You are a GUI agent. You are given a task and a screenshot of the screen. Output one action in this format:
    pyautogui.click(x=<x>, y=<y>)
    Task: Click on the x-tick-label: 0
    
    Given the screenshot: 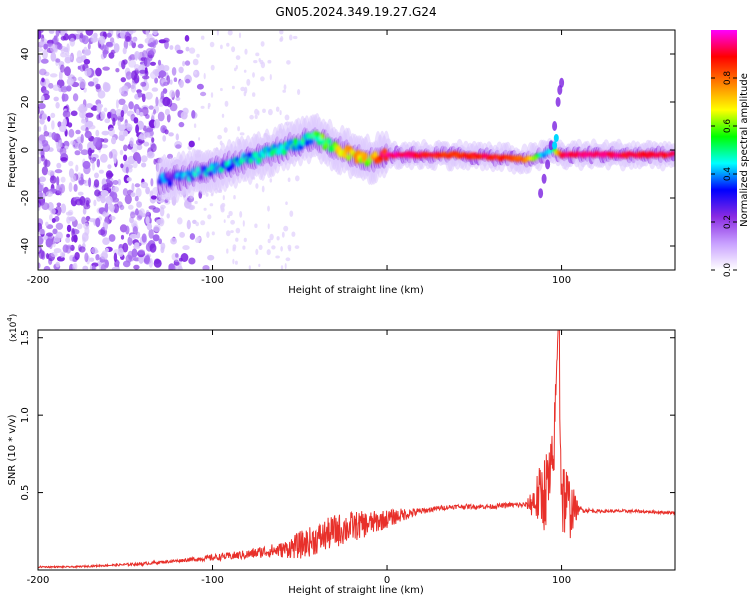 What is the action you would take?
    pyautogui.click(x=387, y=580)
    